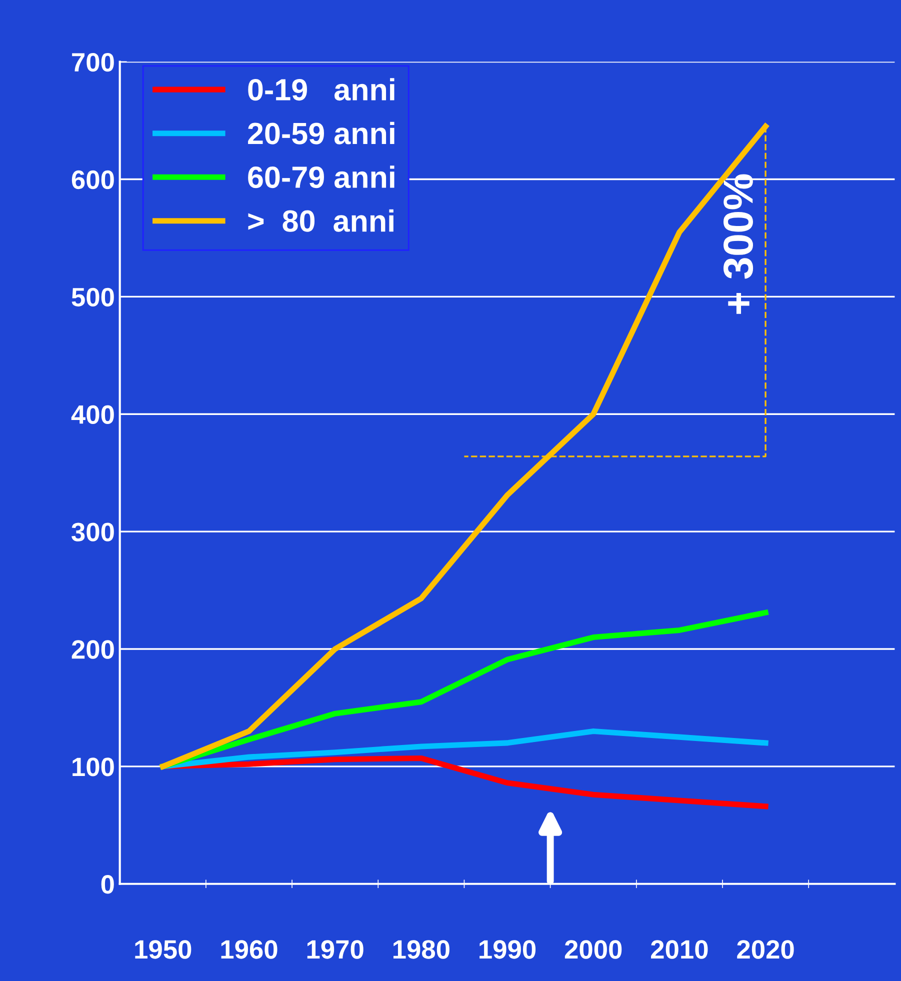  What do you see at coordinates (321, 89) in the screenshot?
I see `legend-label: 0-19 anni` at bounding box center [321, 89].